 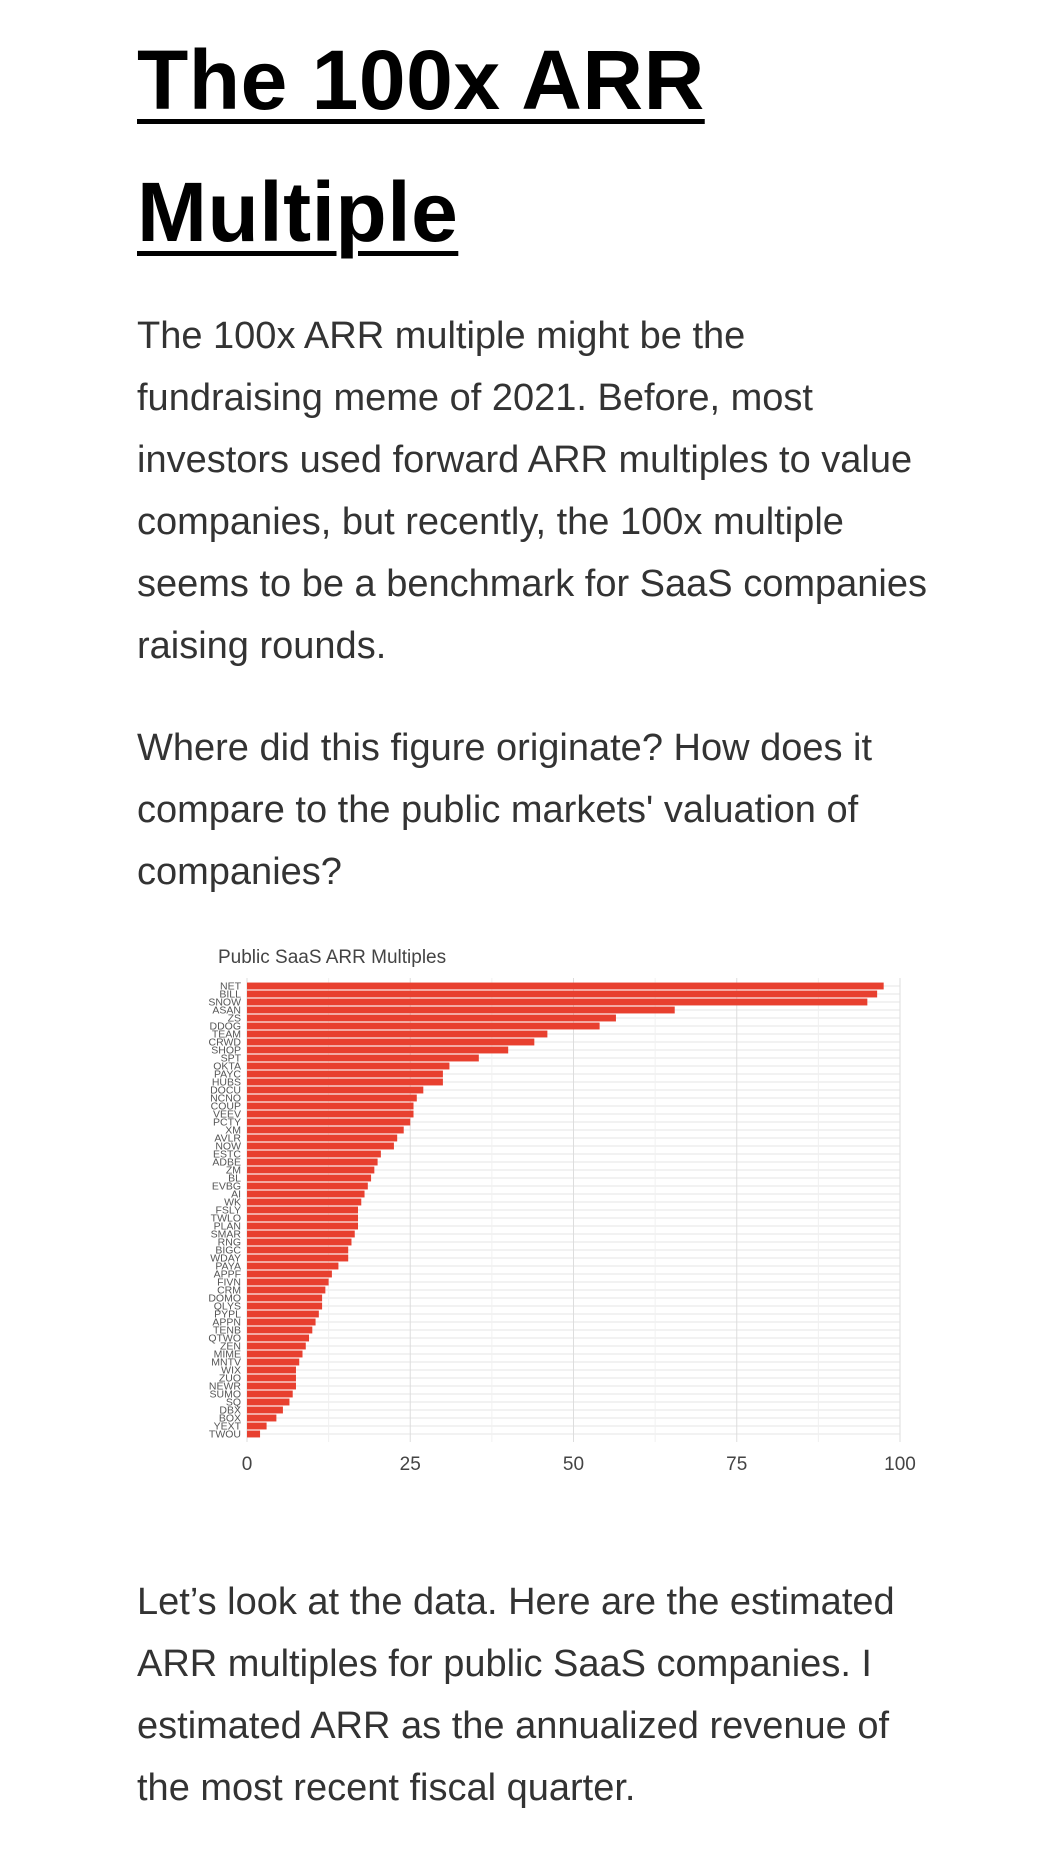 What do you see at coordinates (363, 1058) in the screenshot?
I see `bar-spt` at bounding box center [363, 1058].